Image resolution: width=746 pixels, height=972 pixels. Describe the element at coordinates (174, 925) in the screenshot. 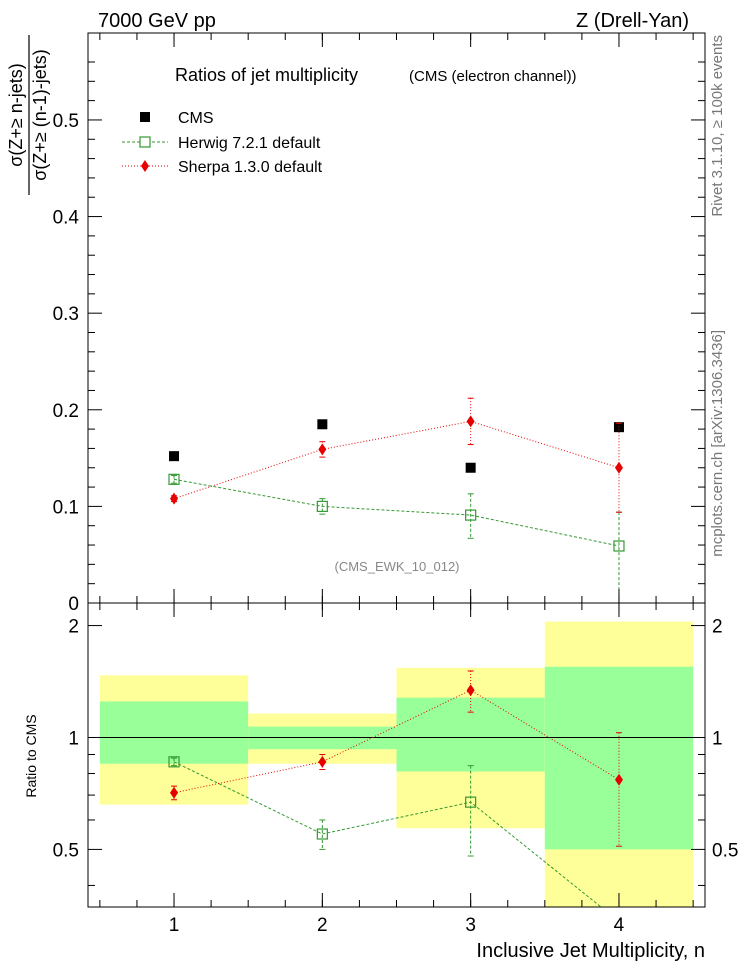

I see `x-tick-label: 1` at that location.